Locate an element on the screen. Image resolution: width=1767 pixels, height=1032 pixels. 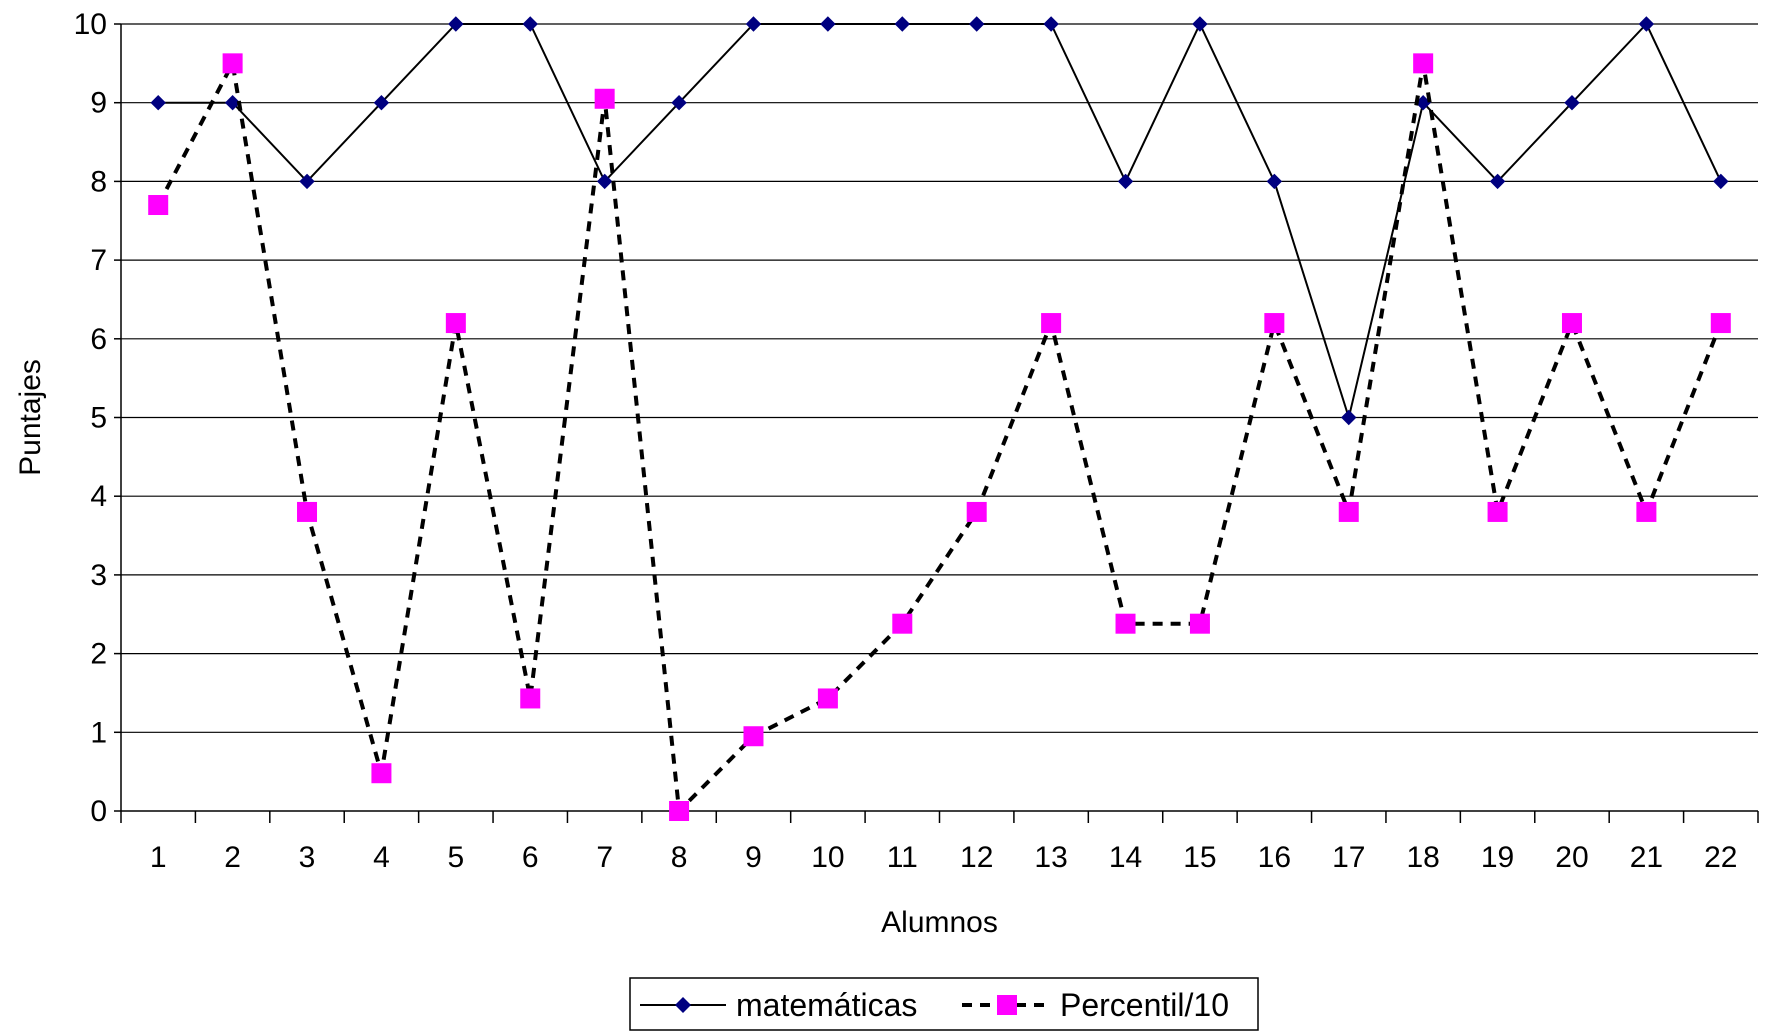
y-tick-label: 7 is located at coordinates (98, 260).